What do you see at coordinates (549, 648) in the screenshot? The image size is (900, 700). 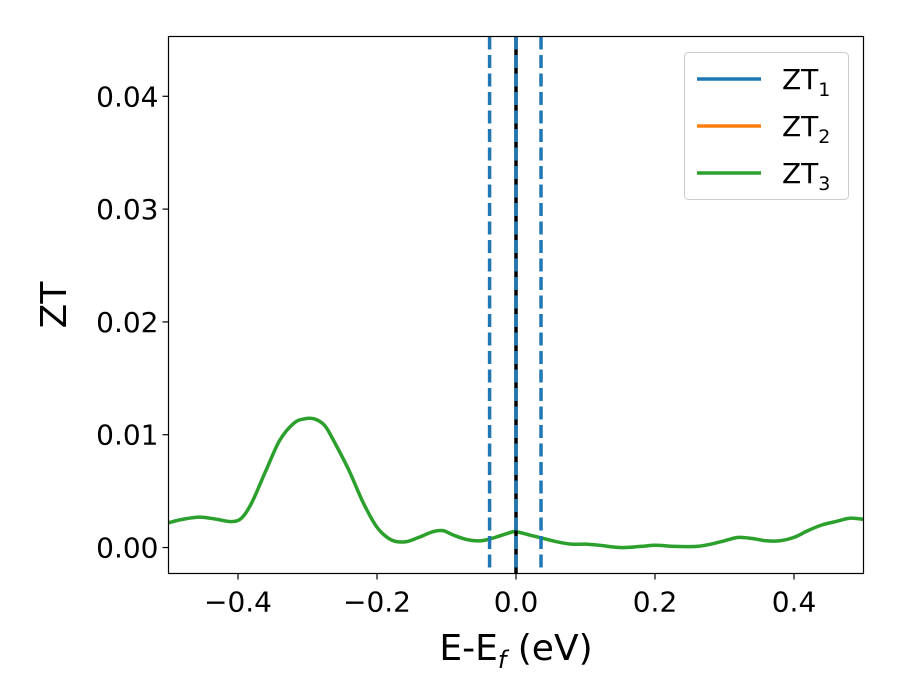 I see `x-axis-label-unit: (eV)` at bounding box center [549, 648].